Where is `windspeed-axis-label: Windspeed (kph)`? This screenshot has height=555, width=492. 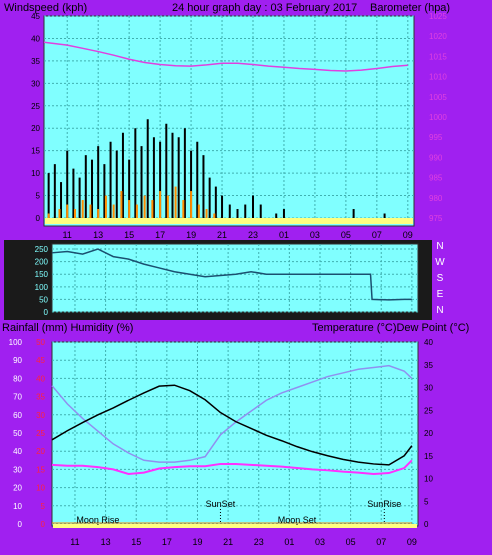 windspeed-axis-label: Windspeed (kph) is located at coordinates (45, 8).